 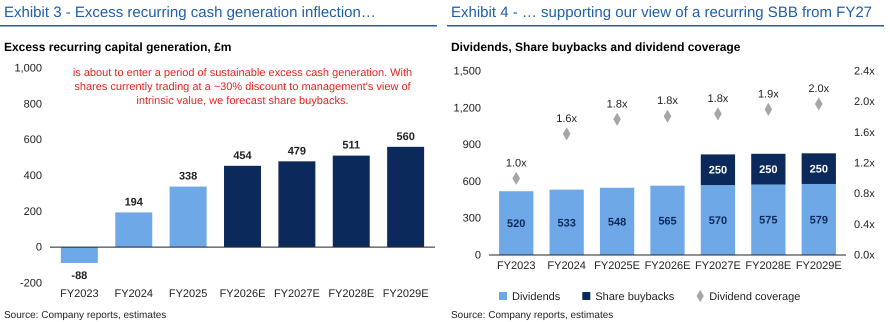 What do you see at coordinates (471, 145) in the screenshot?
I see `y-tick-label: 900` at bounding box center [471, 145].